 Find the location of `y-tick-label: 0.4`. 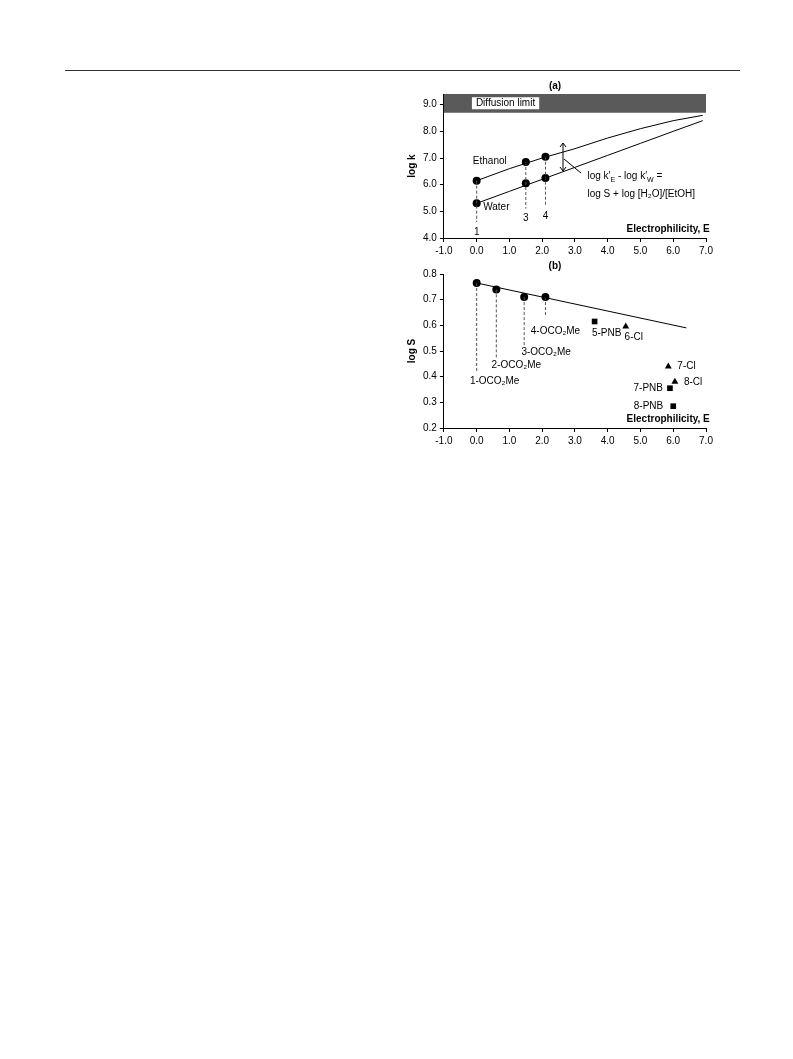

y-tick-label: 0.4 is located at coordinates (430, 376).